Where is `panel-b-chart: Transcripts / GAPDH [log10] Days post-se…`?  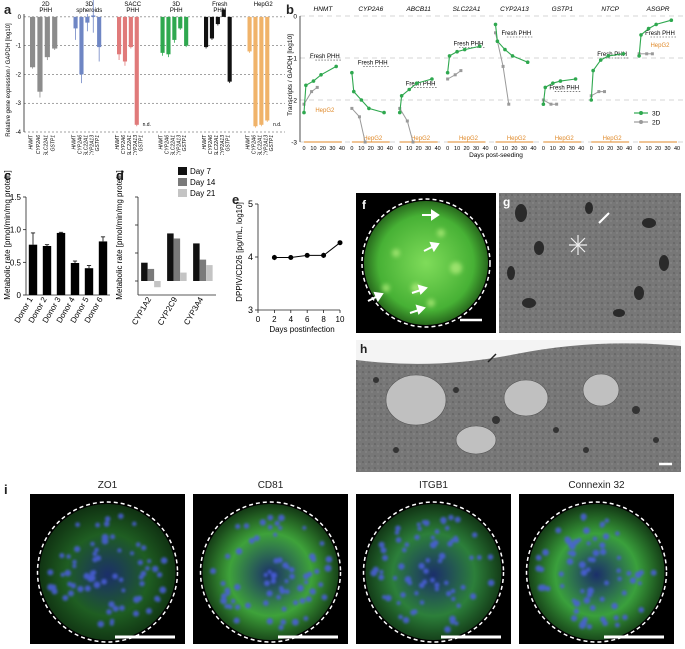 panel-b-chart: Transcripts / GAPDH [log10] Days post-se… is located at coordinates (485, 82).